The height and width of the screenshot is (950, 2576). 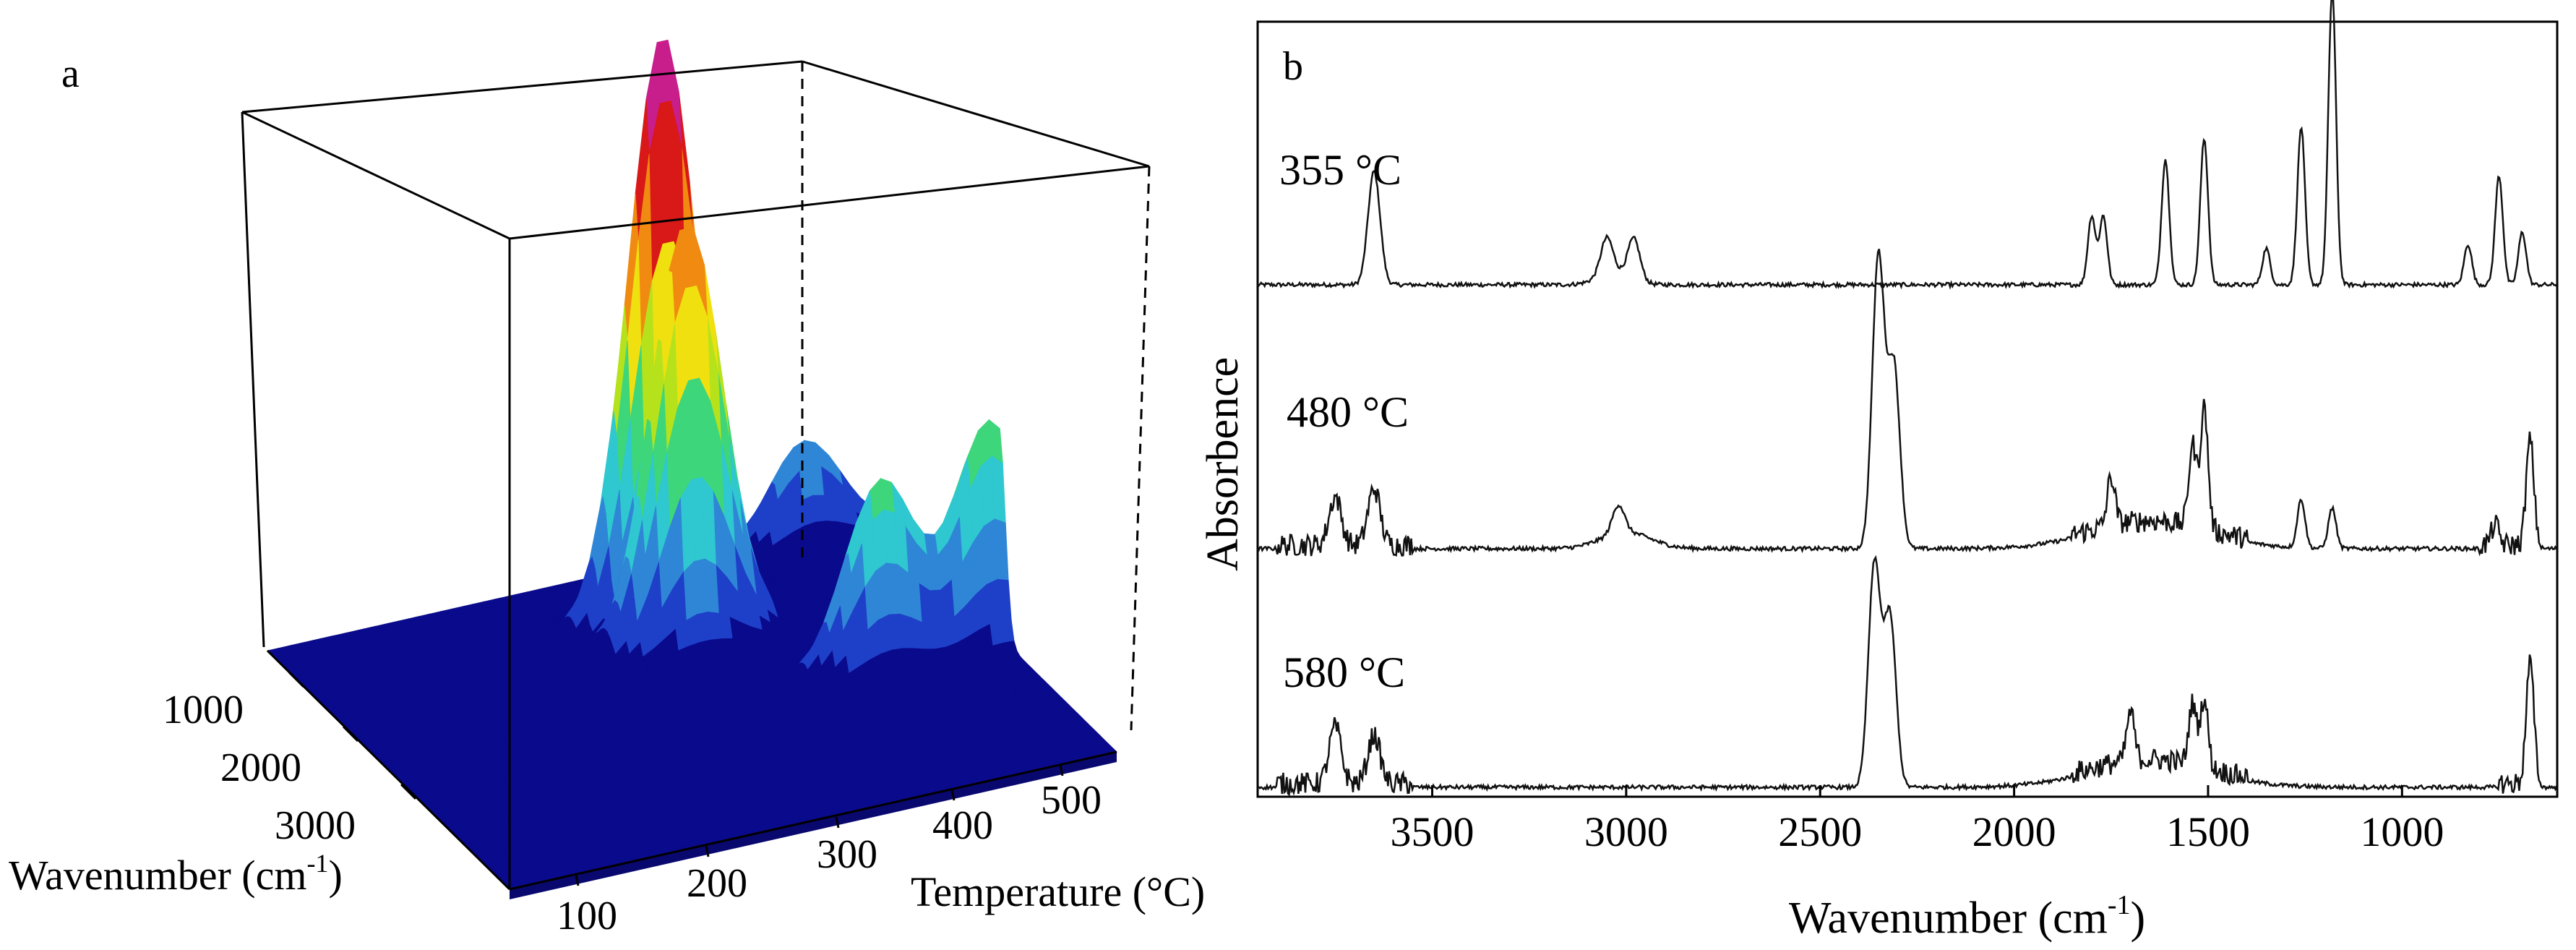 I want to click on x-tick-label-2500: 2500, so click(x=1820, y=831).